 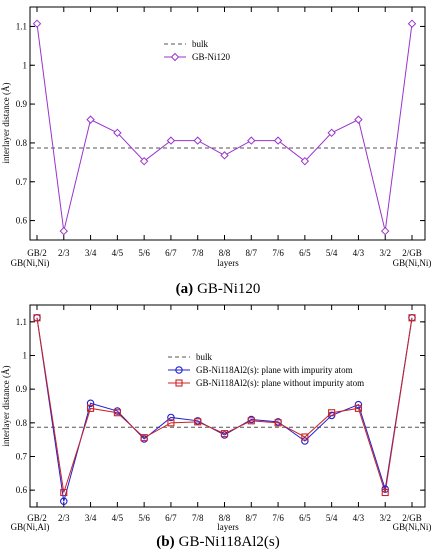 What do you see at coordinates (22, 182) in the screenshot?
I see `y-tick-label: 0.7` at bounding box center [22, 182].